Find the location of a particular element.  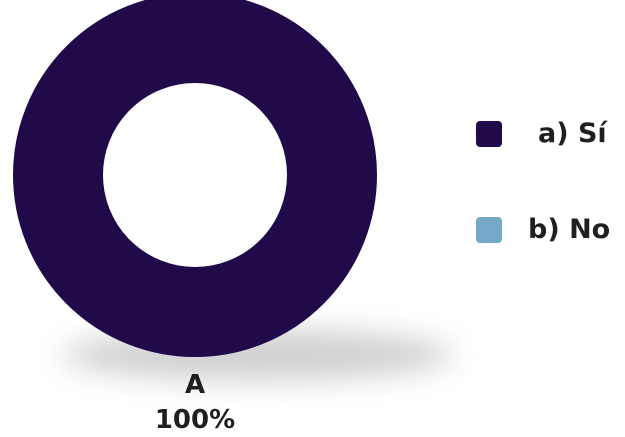

legend-item-no: b) No is located at coordinates (550, 231).